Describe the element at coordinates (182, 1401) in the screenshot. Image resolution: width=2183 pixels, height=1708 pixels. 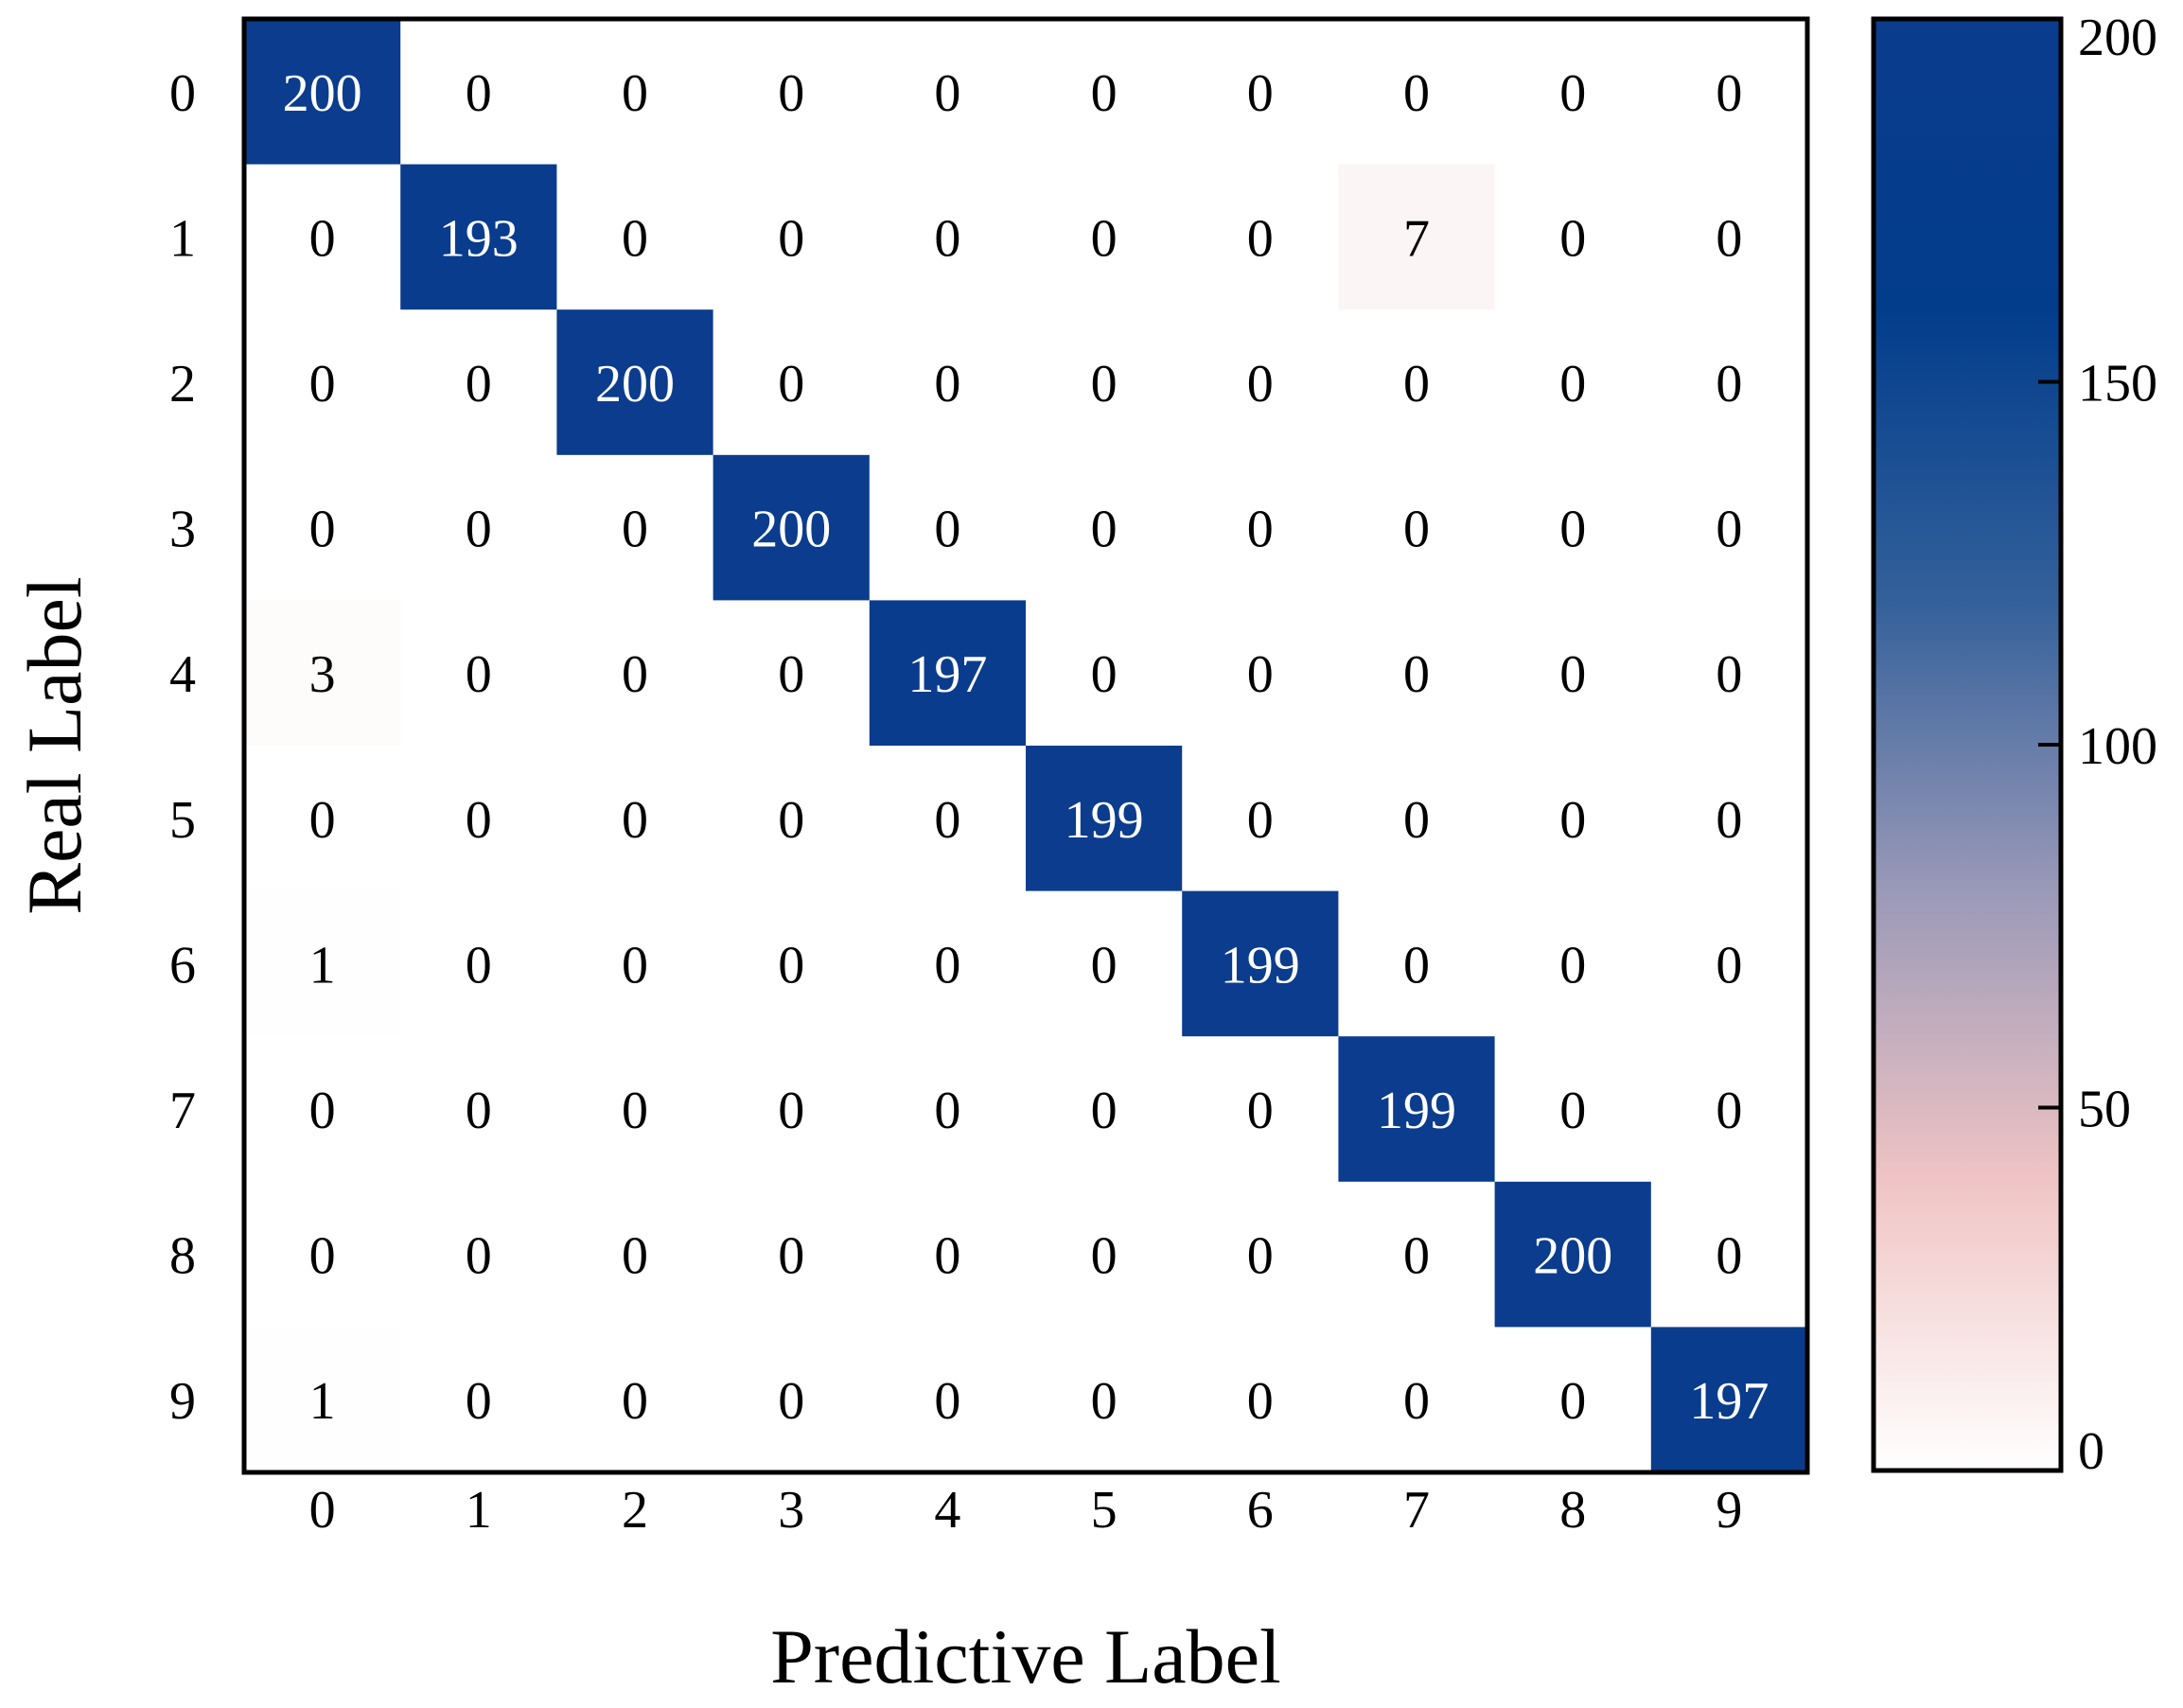
I see `y-tick-label: 9` at that location.